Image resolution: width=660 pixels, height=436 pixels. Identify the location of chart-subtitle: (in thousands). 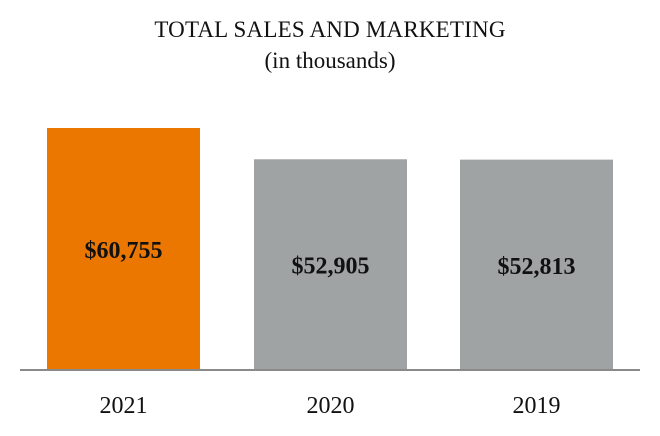
(330, 60).